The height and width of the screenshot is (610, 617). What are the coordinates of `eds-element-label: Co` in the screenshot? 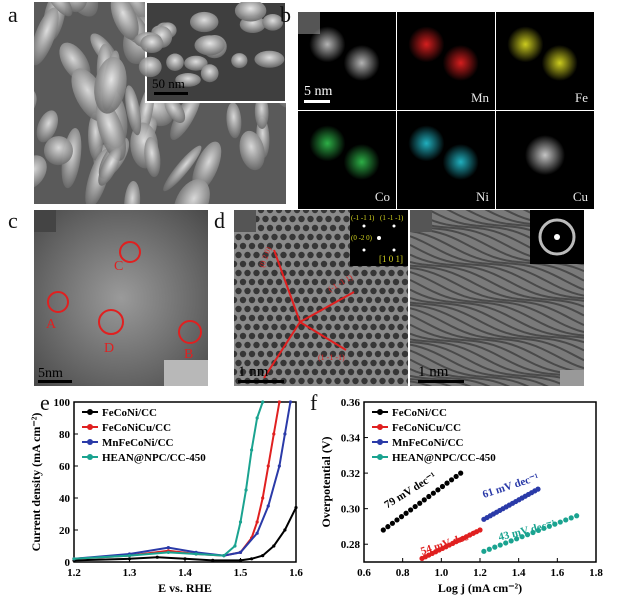 It's located at (382, 196).